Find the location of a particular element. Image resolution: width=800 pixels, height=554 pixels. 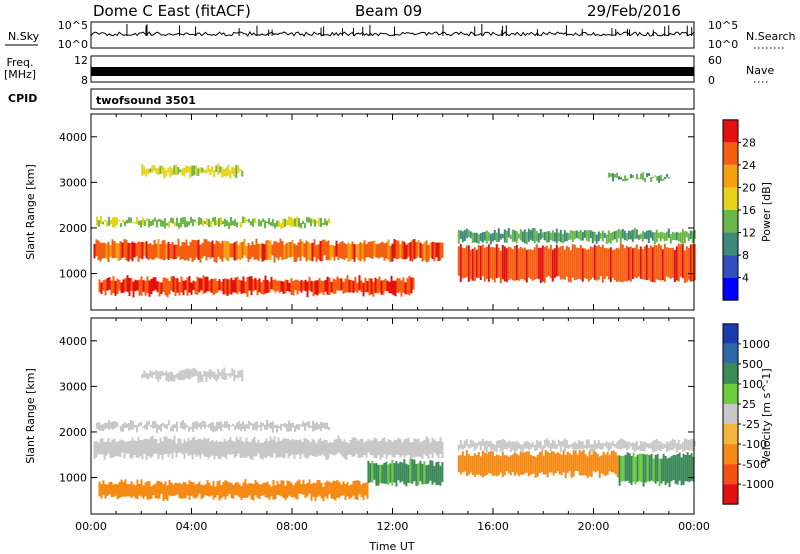

velocity-y-axis-label: Slant Range [km] is located at coordinates (30, 416).